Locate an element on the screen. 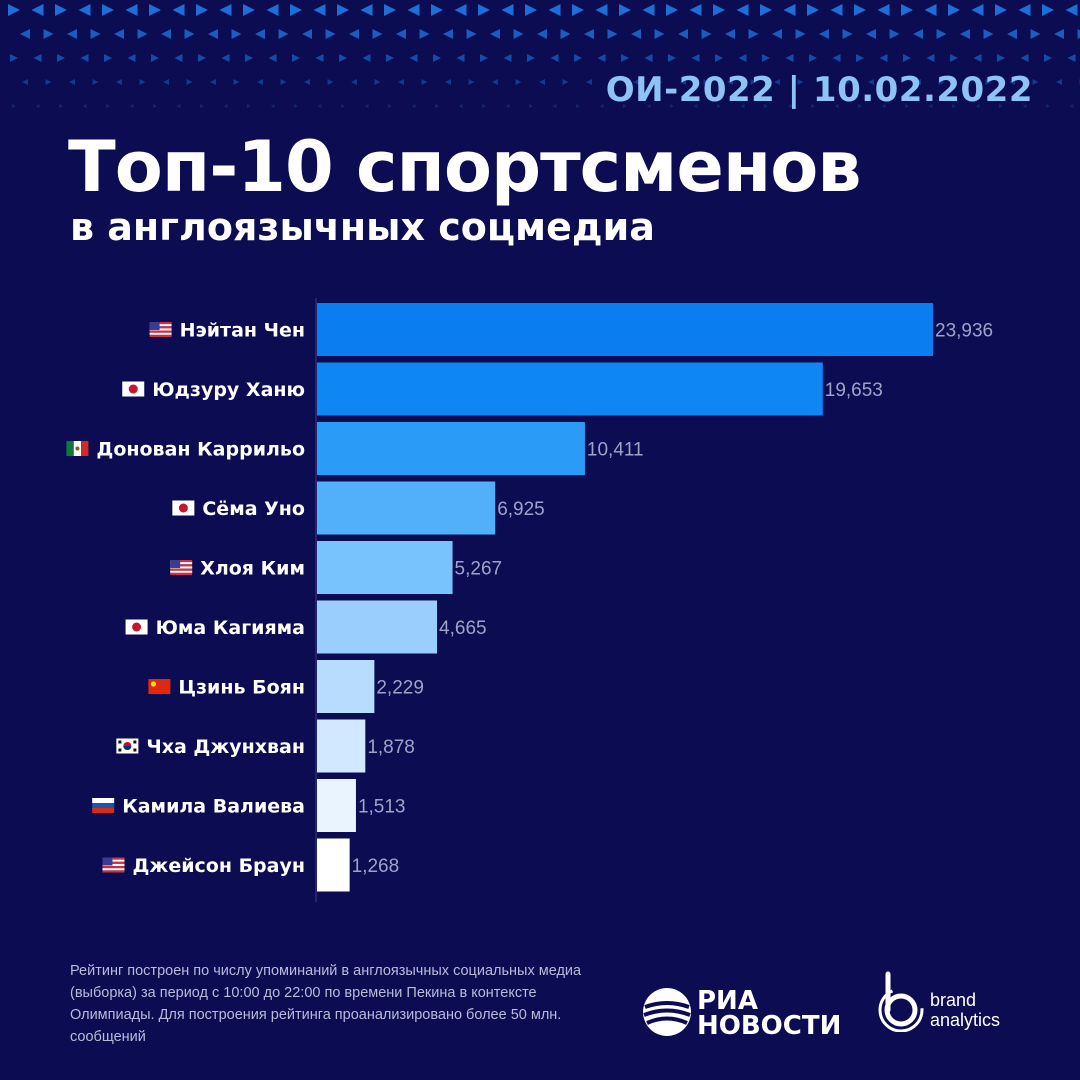 The image size is (1080, 1080). category-label: Камила Валиева is located at coordinates (213, 807).